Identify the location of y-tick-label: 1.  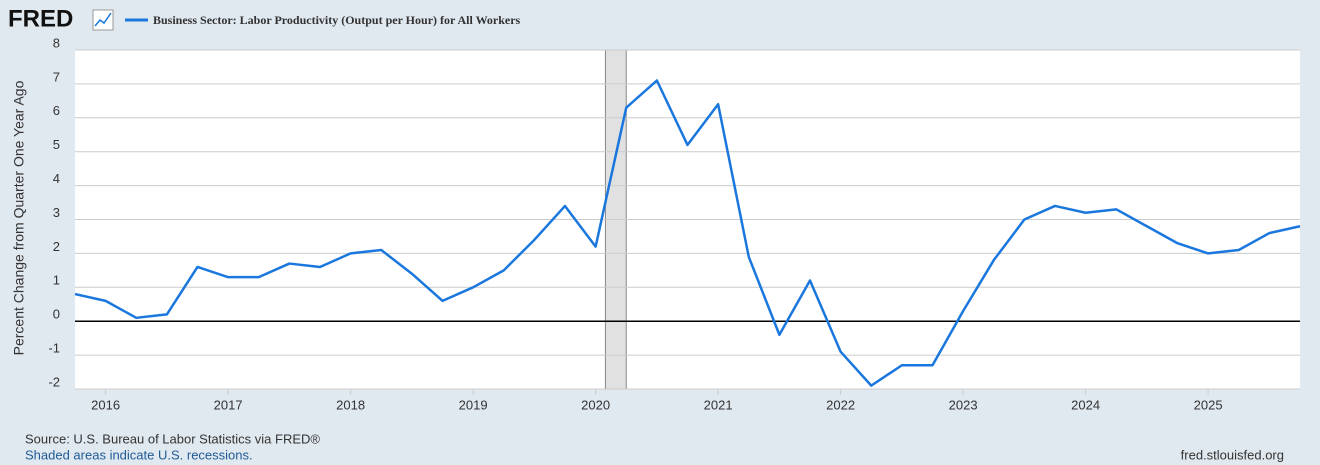
(56, 280).